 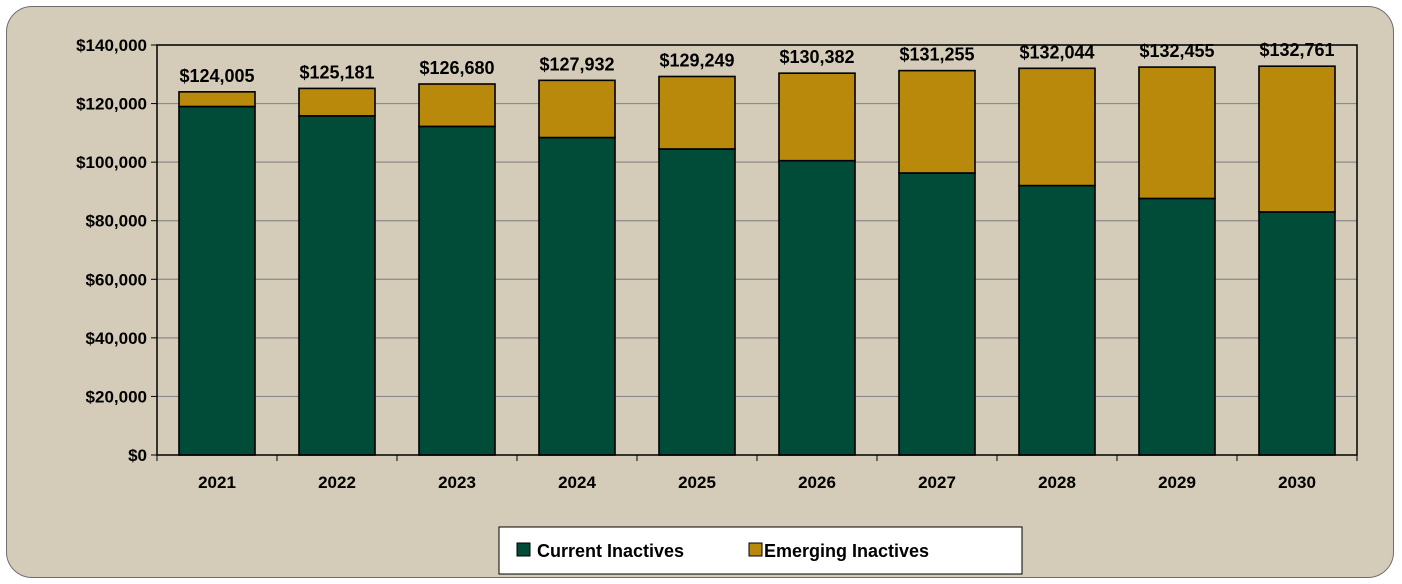 What do you see at coordinates (523, 549) in the screenshot?
I see `legend-swatch-current-inactives` at bounding box center [523, 549].